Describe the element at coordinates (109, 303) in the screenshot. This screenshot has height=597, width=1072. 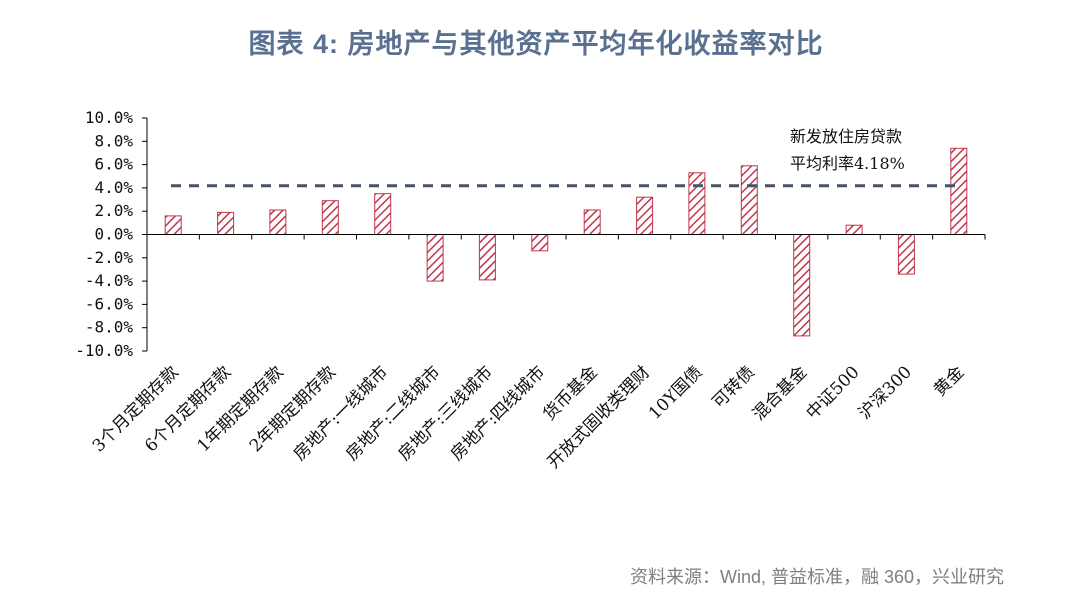
I see `y-tick-label: -6.0%` at that location.